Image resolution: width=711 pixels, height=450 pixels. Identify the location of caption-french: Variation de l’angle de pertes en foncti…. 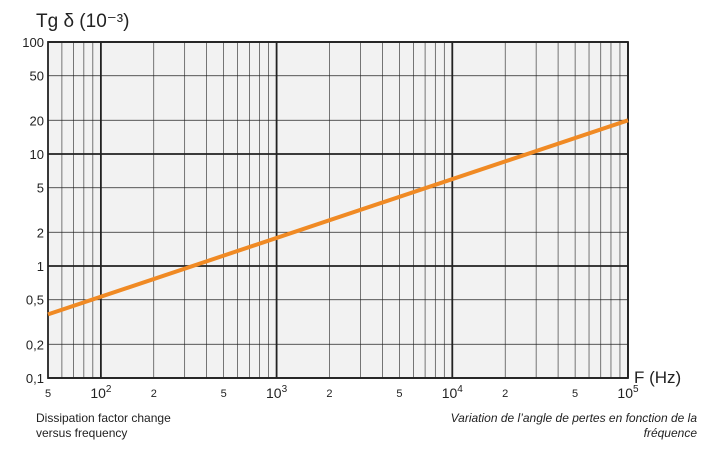
(527, 426).